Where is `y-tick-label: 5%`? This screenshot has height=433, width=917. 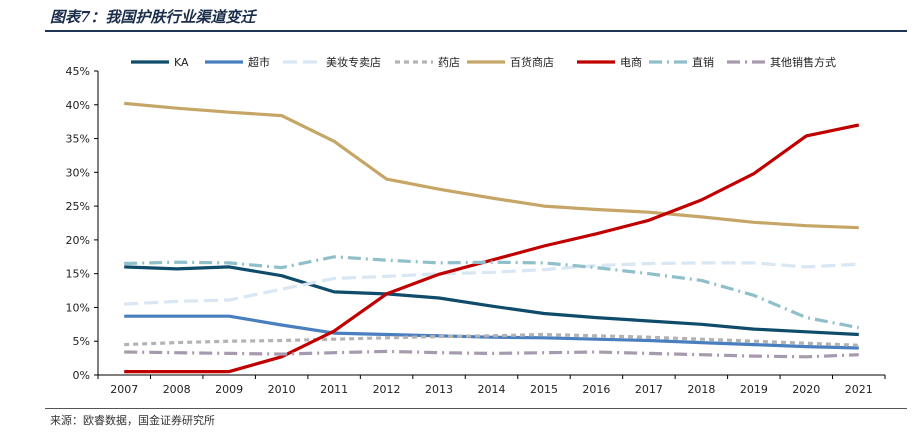 y-tick-label: 5% is located at coordinates (81, 341).